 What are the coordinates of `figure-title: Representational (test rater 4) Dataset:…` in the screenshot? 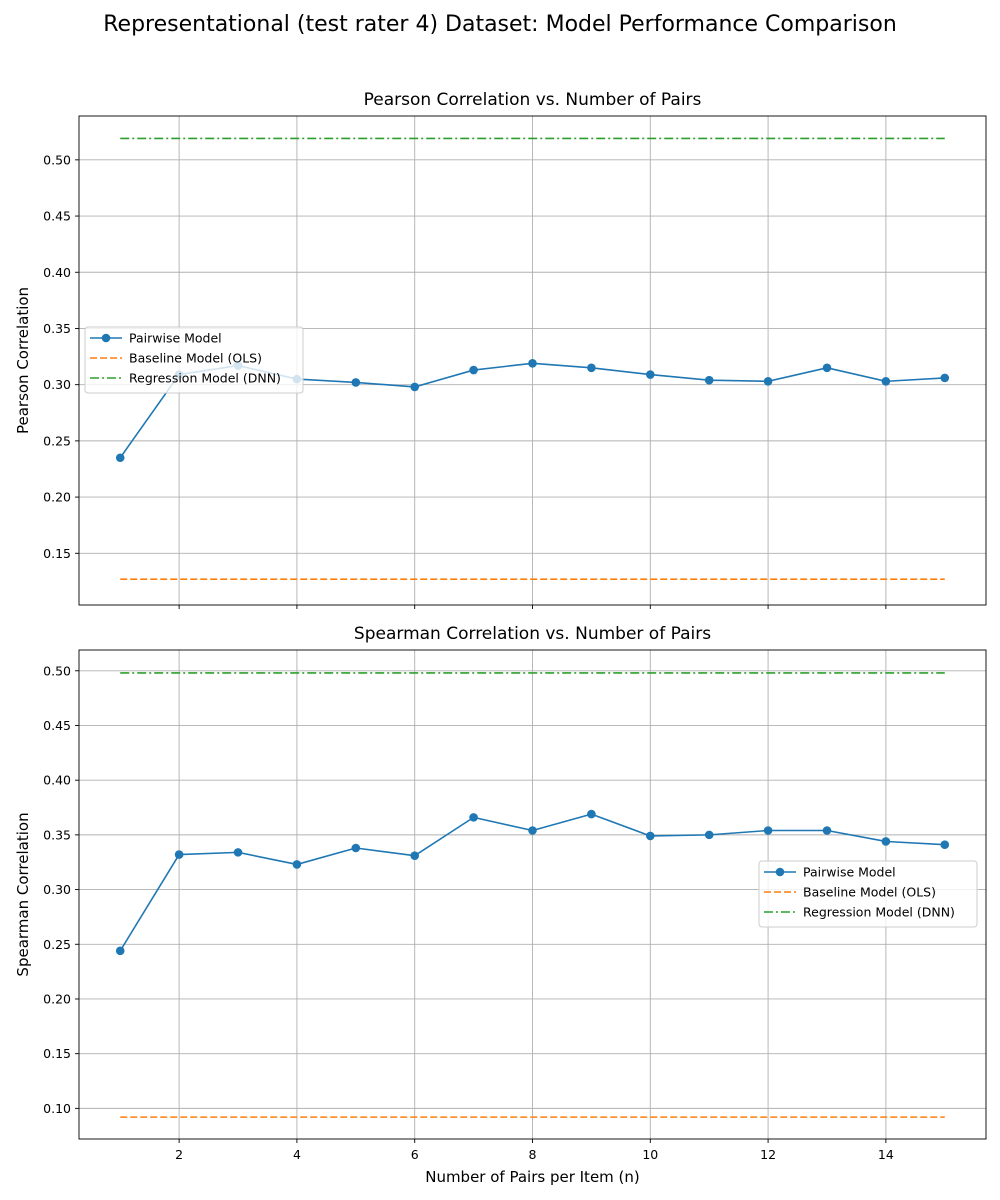 It's located at (500, 24).